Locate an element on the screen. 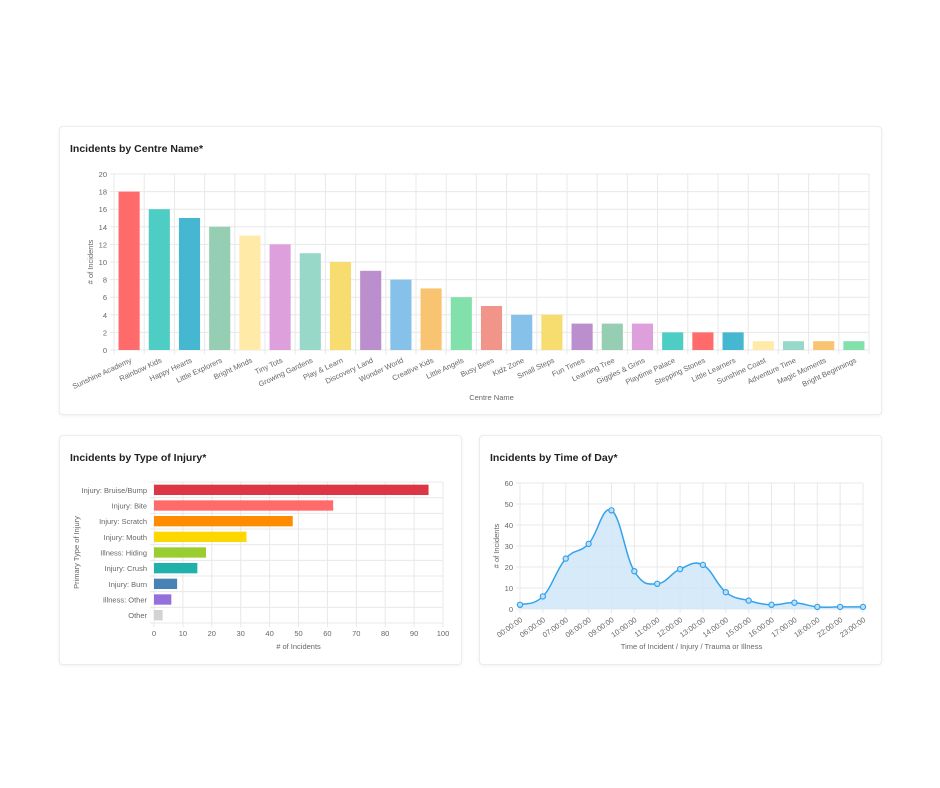 The width and height of the screenshot is (940, 788). x-axis-title: Centre Name is located at coordinates (491, 397).